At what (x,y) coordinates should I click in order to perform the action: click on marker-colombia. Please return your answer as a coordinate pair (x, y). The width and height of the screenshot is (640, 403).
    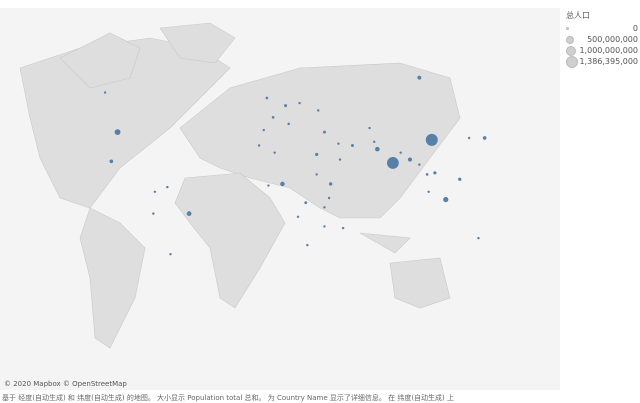
    Looking at the image, I should click on (155, 191).